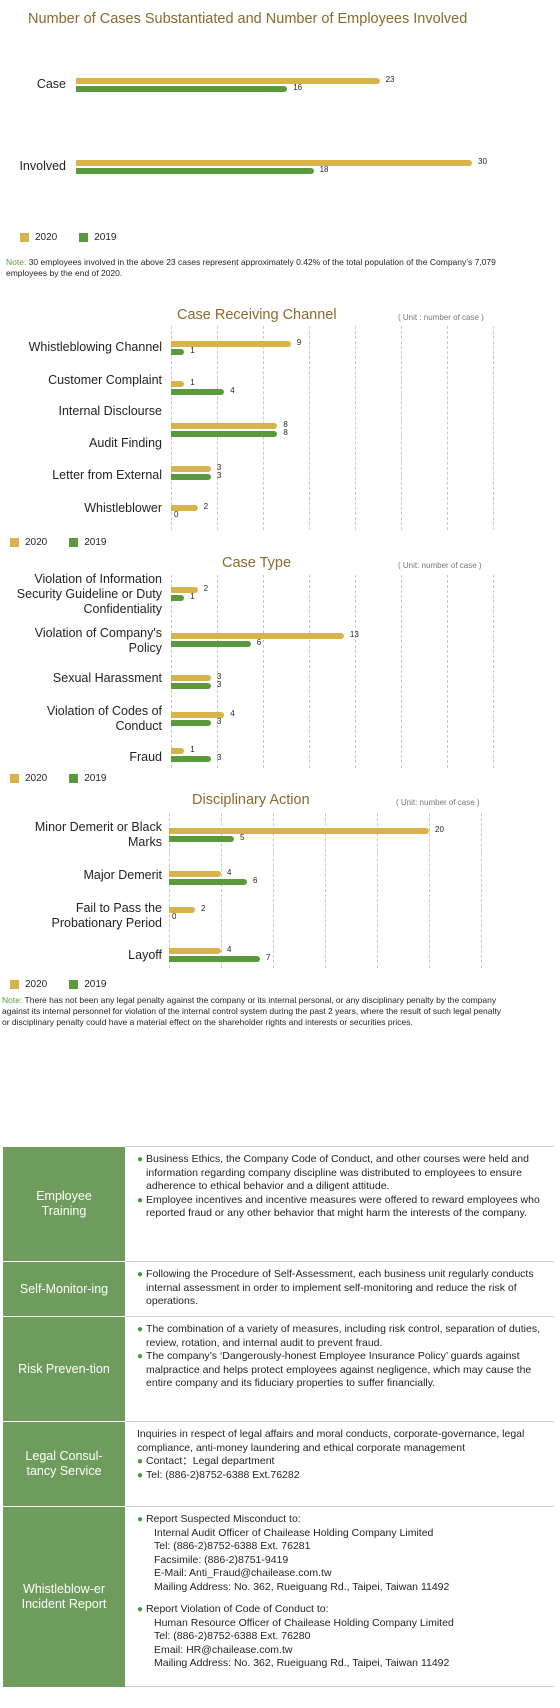  Describe the element at coordinates (95, 347) in the screenshot. I see `chart2-cat-1: Whistleblowing Channel` at that location.